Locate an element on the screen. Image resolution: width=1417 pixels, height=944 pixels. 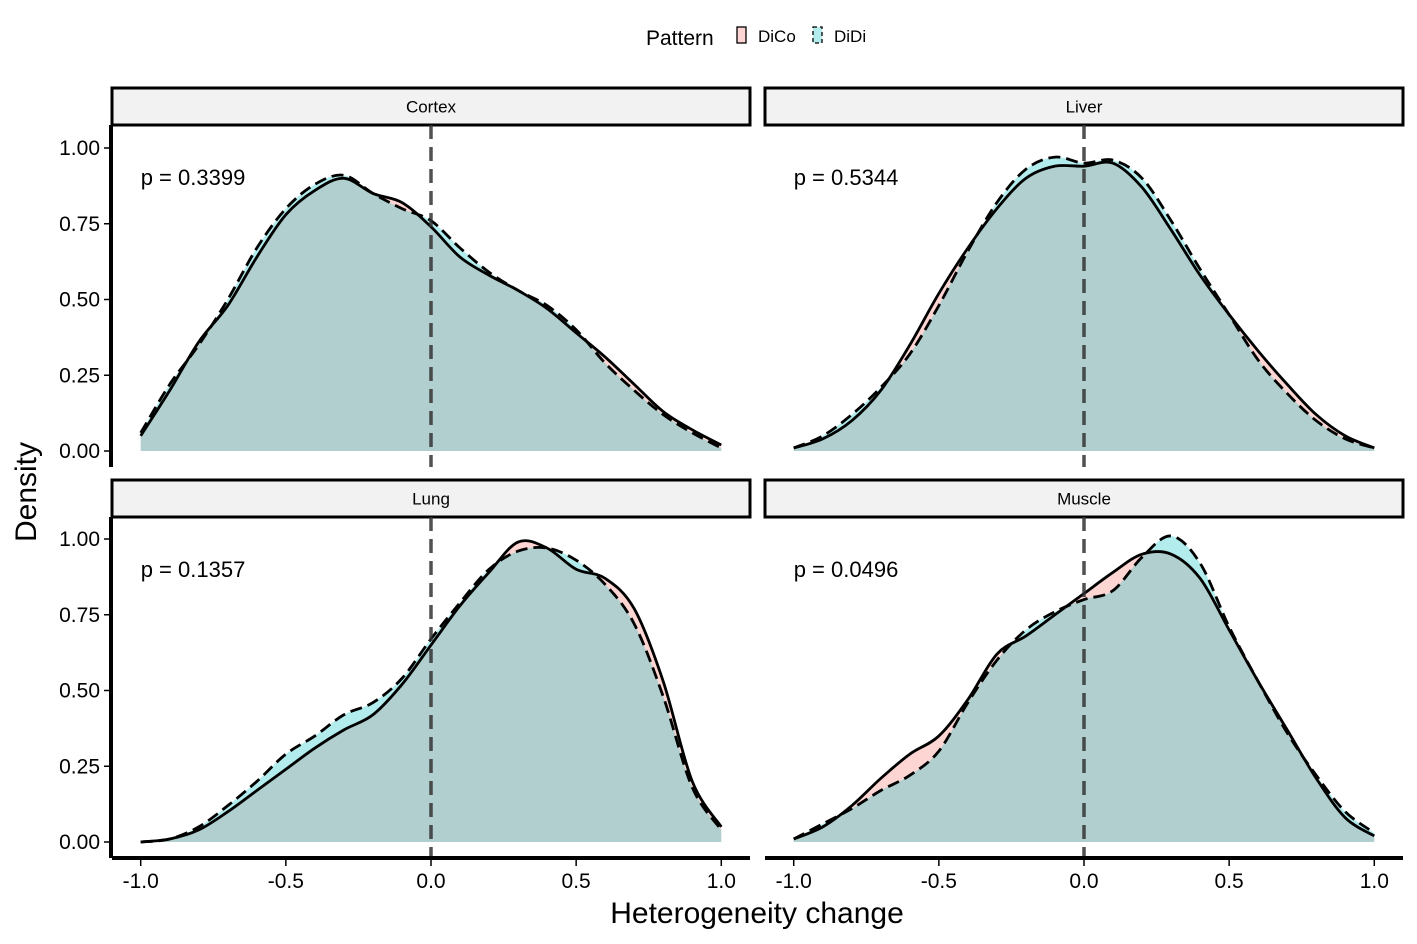
facet-strip-label: Cortex is located at coordinates (431, 107).